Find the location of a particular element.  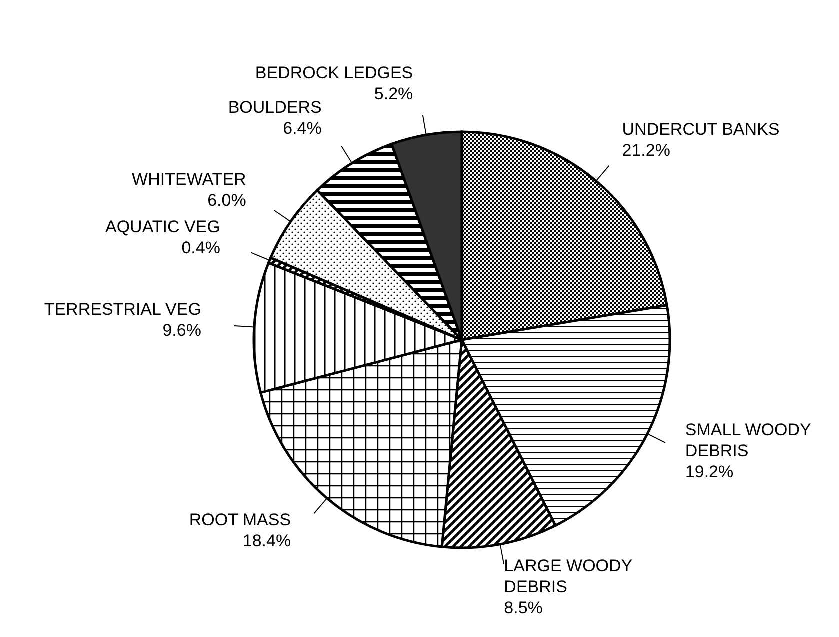

data-label: 6.0% is located at coordinates (227, 200).